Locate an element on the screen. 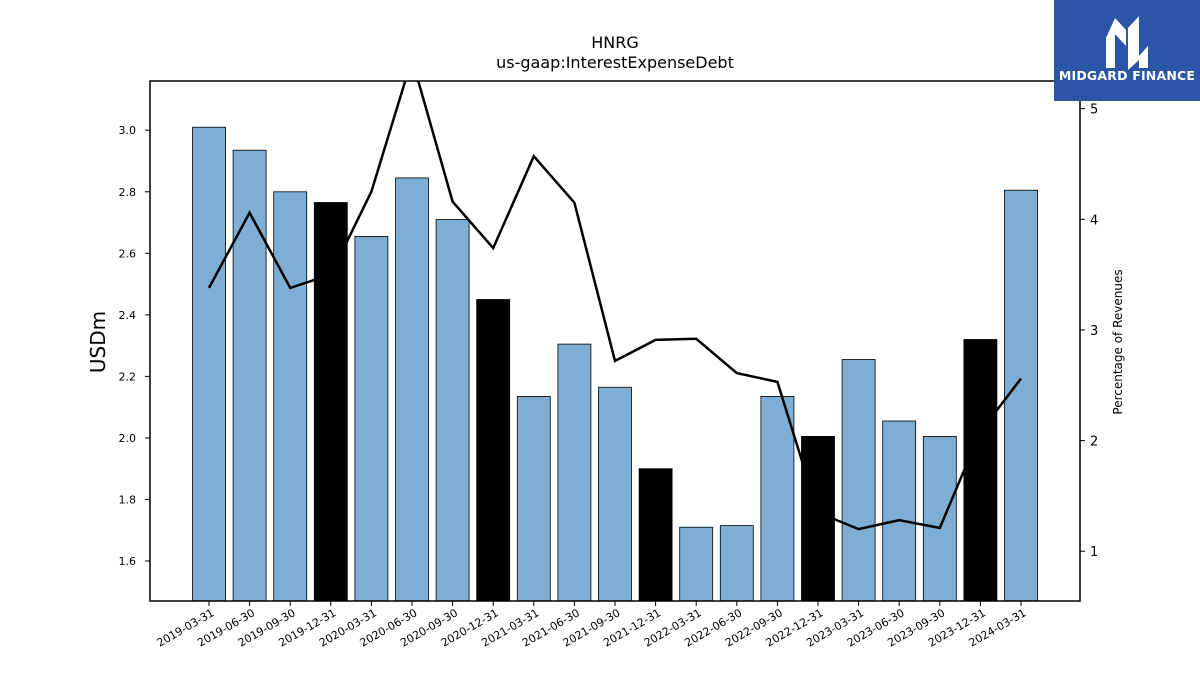 This screenshot has height=675, width=1200. chart-subtitle: us-gaap:InterestExpenseDebt is located at coordinates (615, 62).